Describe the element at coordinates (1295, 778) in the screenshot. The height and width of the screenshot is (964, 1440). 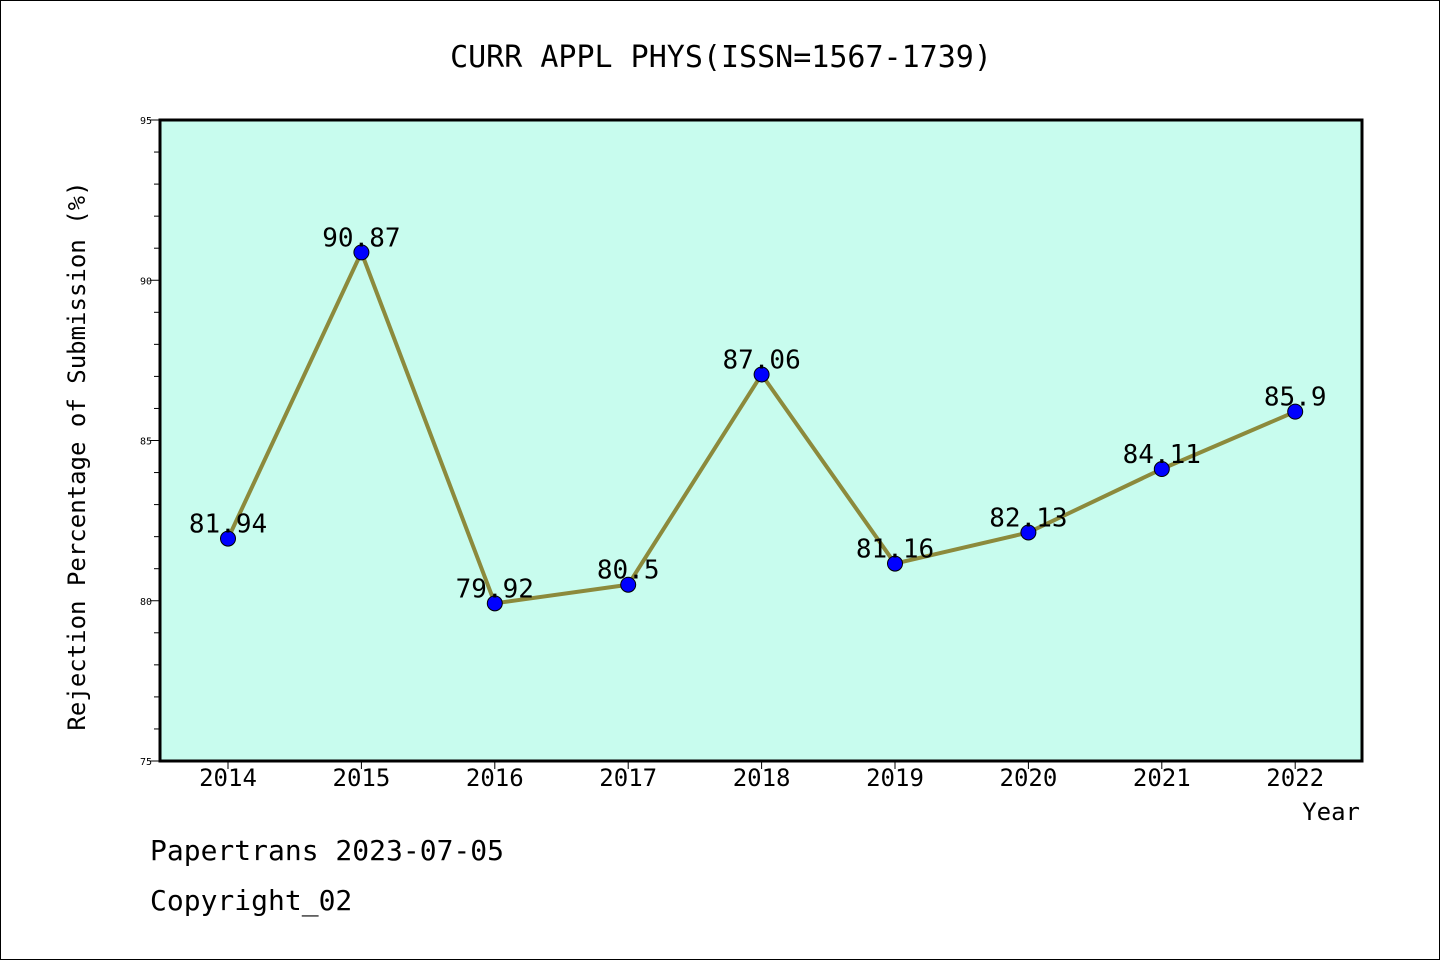
I see `x-tick-label: 2022` at that location.